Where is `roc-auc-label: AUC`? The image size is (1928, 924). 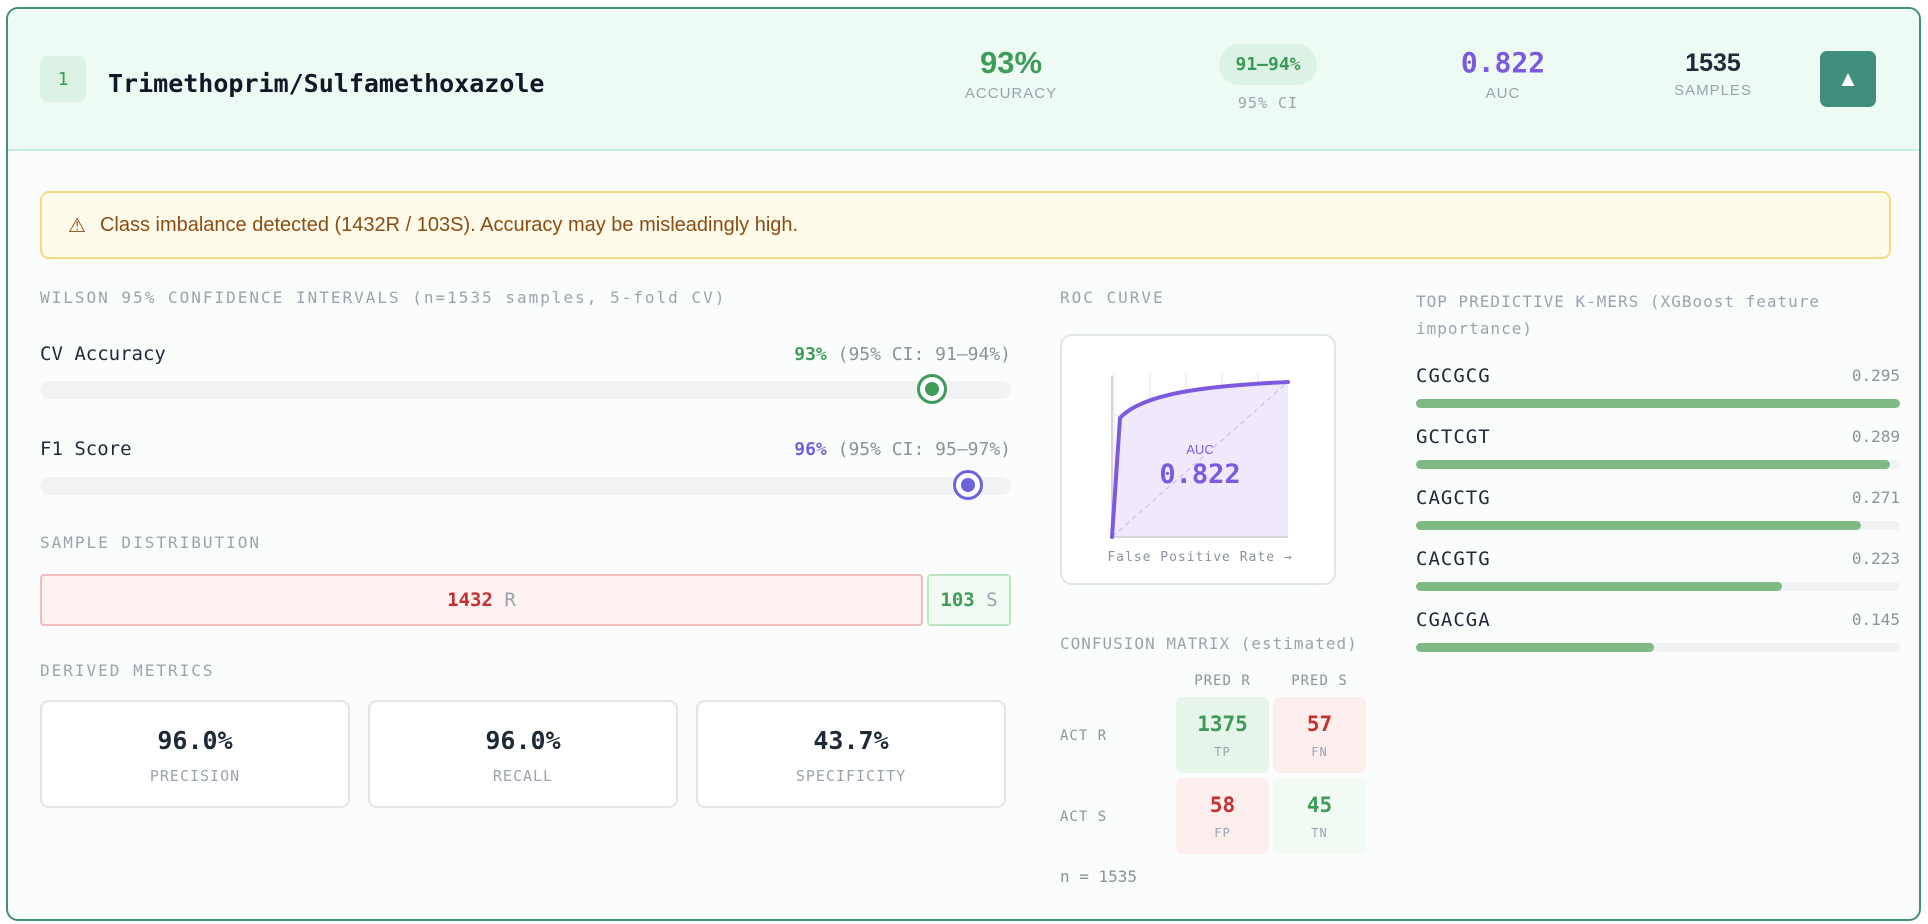
roc-auc-label: AUC is located at coordinates (1200, 449).